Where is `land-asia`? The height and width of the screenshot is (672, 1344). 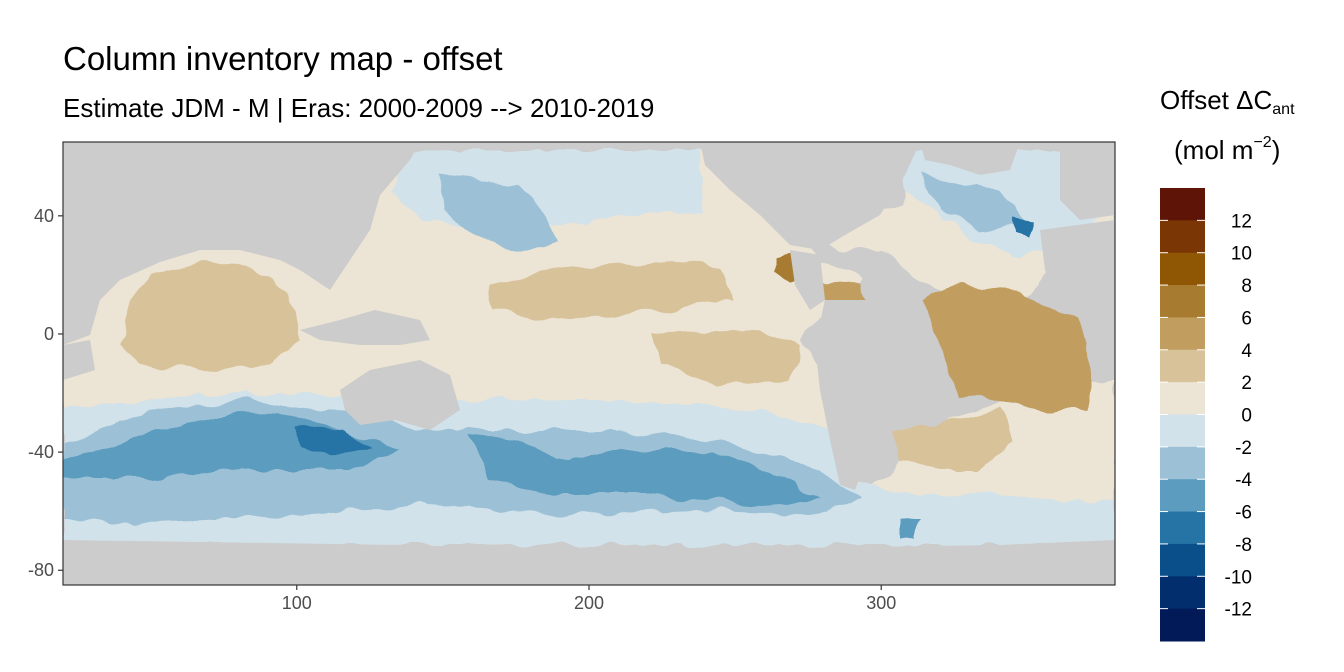 land-asia is located at coordinates (241, 243).